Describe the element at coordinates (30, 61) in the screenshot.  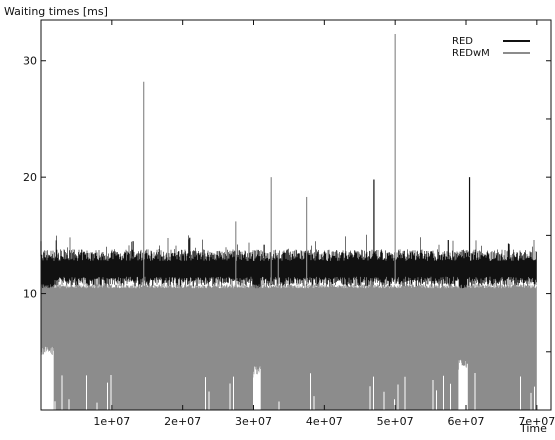
I see `y-tick-label: 30` at that location.